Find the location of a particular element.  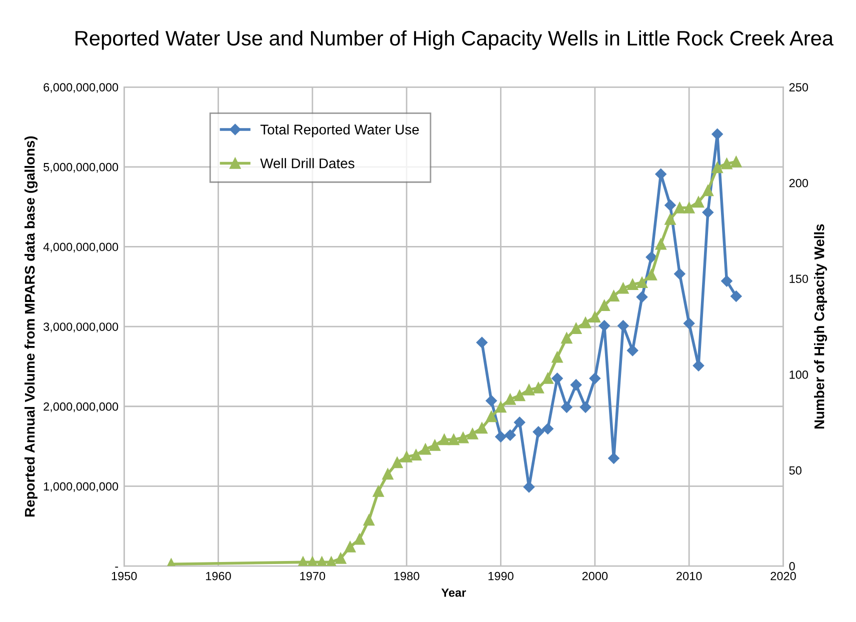

y-tick-label: 2,000,000,000 is located at coordinates (81, 407).